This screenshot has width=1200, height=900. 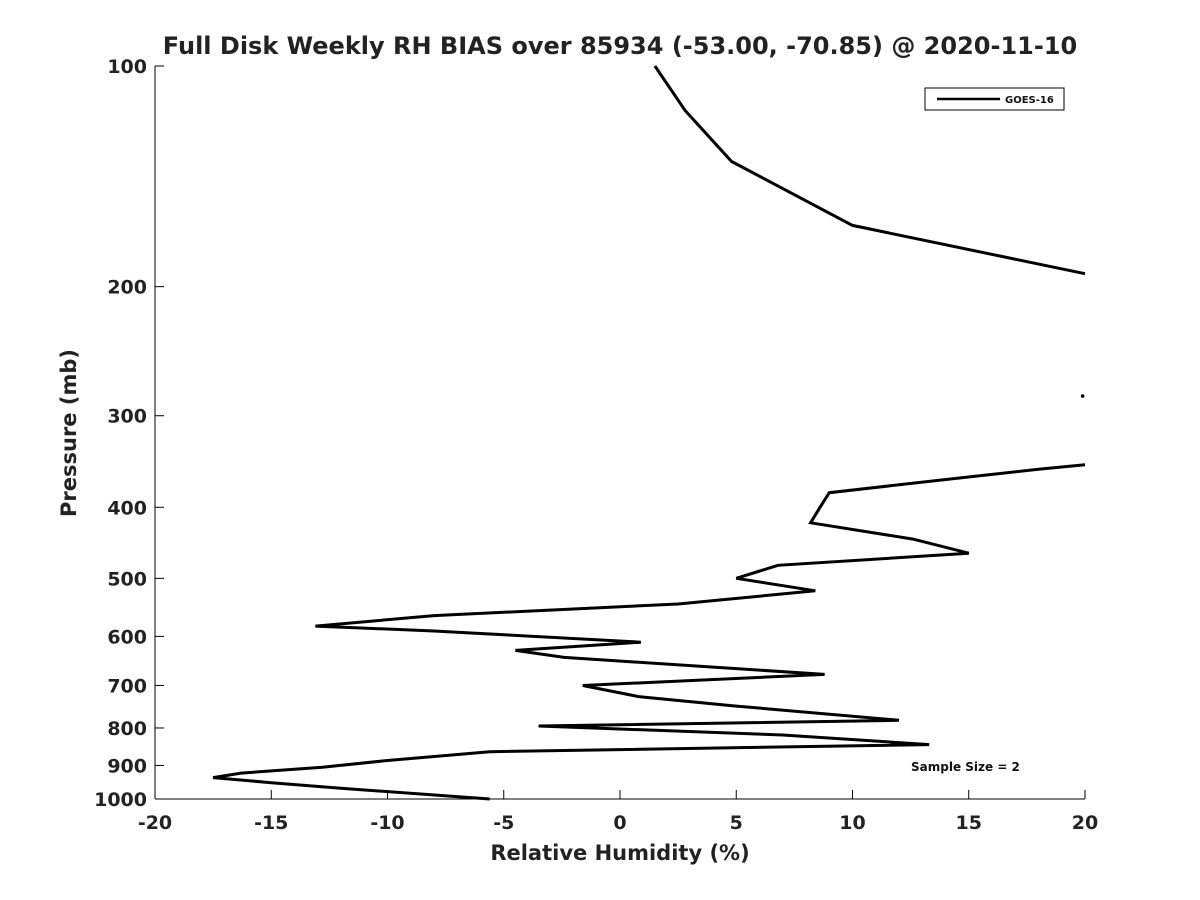 What do you see at coordinates (127, 729) in the screenshot?
I see `y-tick-label: 800` at bounding box center [127, 729].